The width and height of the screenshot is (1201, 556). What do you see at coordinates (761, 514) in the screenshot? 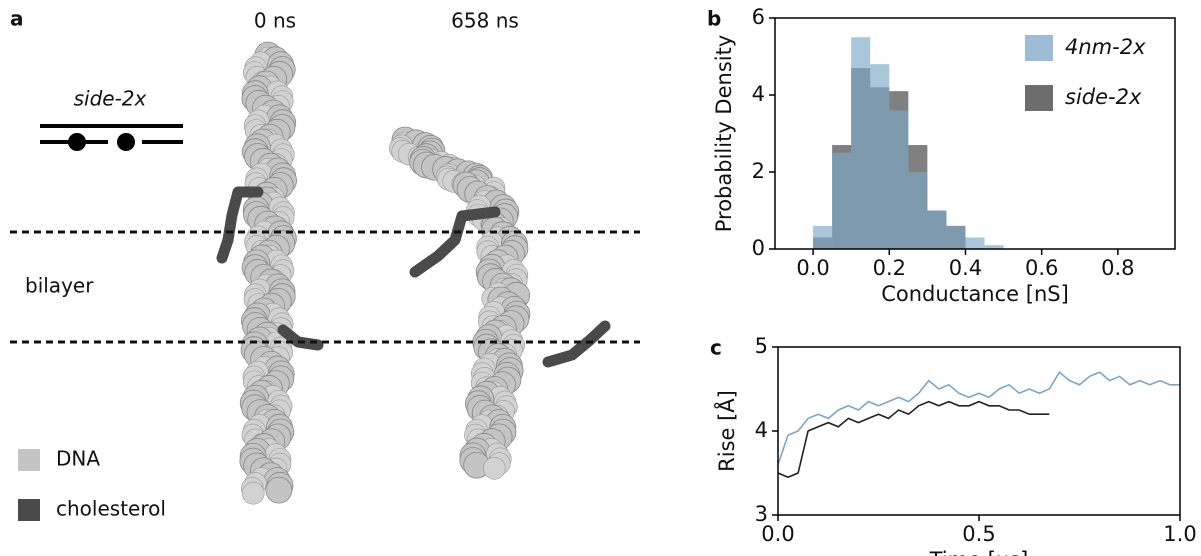
I see `y-tick-label: 3` at bounding box center [761, 514].